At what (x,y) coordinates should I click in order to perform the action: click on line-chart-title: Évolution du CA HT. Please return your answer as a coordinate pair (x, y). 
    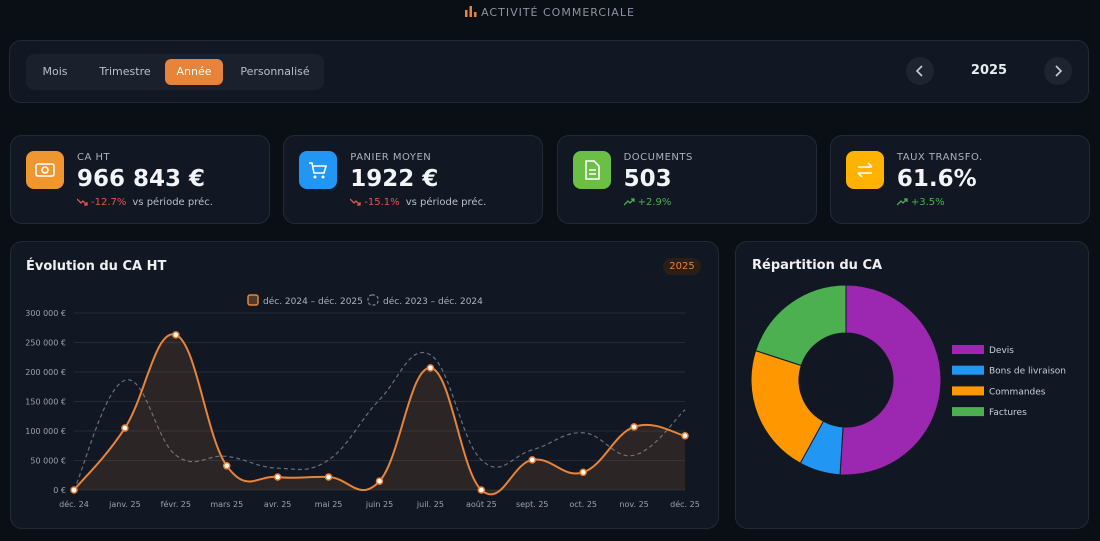
    Looking at the image, I should click on (96, 266).